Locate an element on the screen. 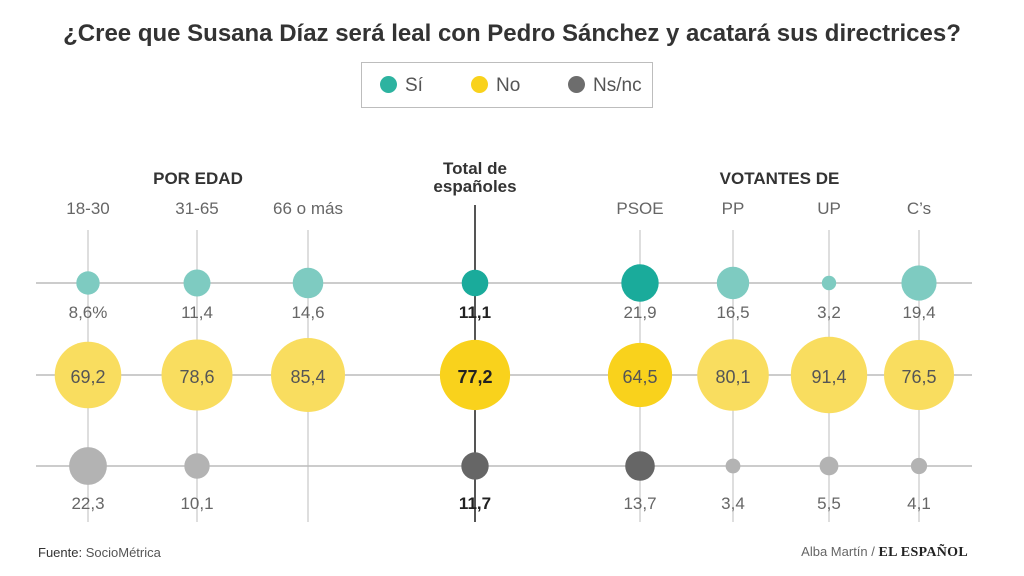  column-label-bg-up is located at coordinates (829, 208).